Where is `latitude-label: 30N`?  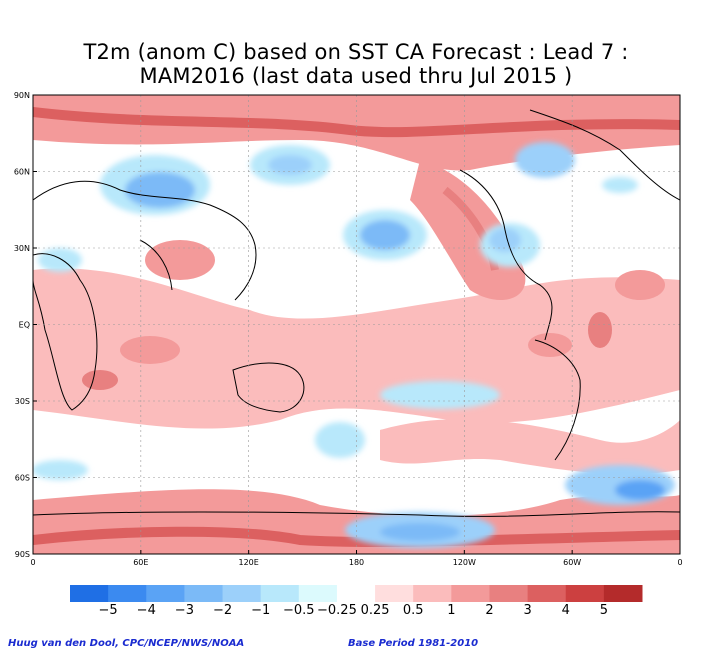
latitude-label: 30N is located at coordinates (22, 248).